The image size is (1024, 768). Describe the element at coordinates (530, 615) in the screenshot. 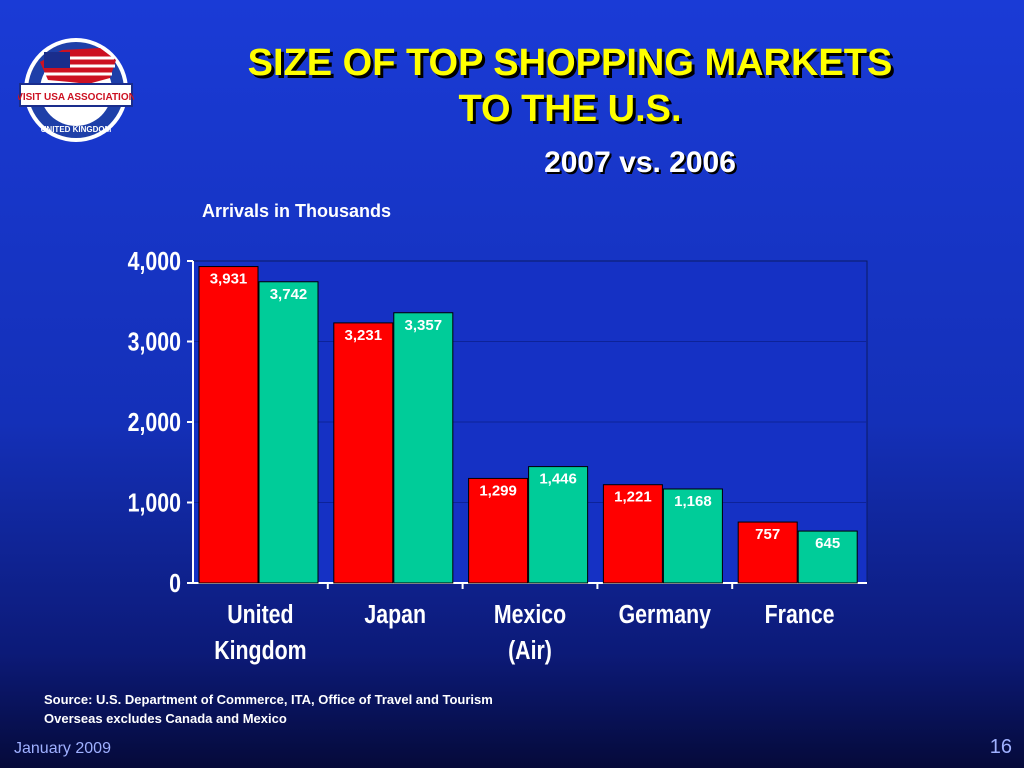

I see `x-tick-label: Mexico` at that location.